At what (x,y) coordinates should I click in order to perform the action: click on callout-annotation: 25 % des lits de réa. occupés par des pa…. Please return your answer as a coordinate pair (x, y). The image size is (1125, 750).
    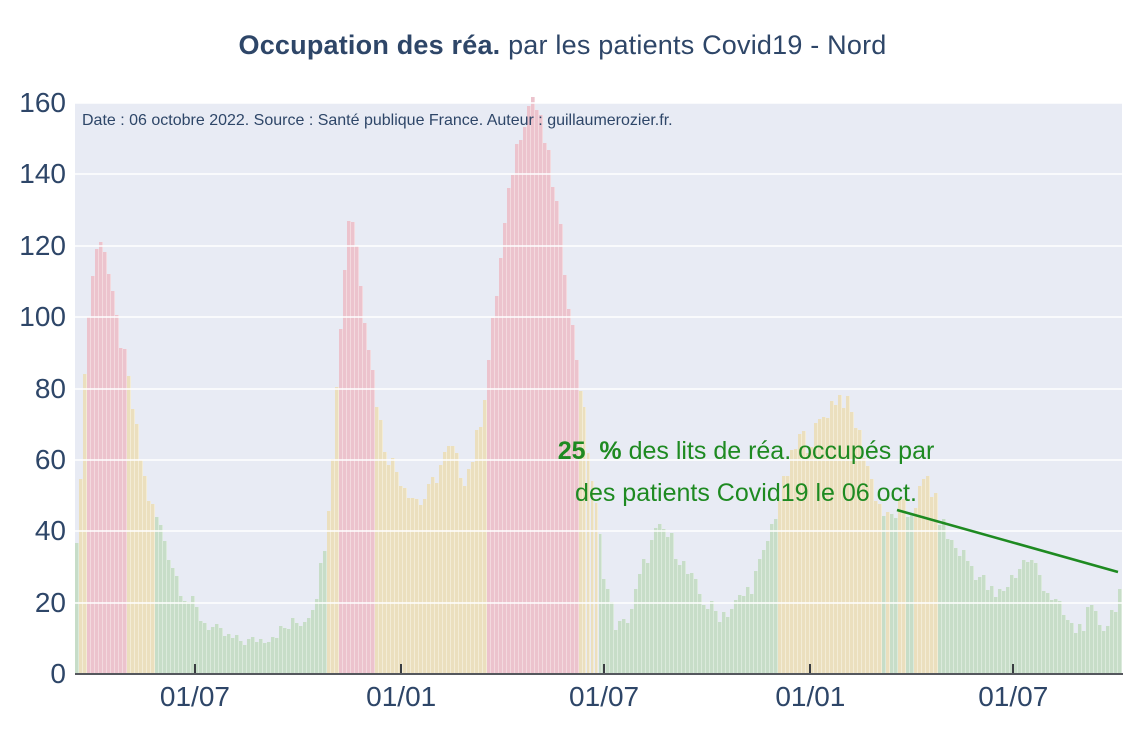
    Looking at the image, I should click on (746, 472).